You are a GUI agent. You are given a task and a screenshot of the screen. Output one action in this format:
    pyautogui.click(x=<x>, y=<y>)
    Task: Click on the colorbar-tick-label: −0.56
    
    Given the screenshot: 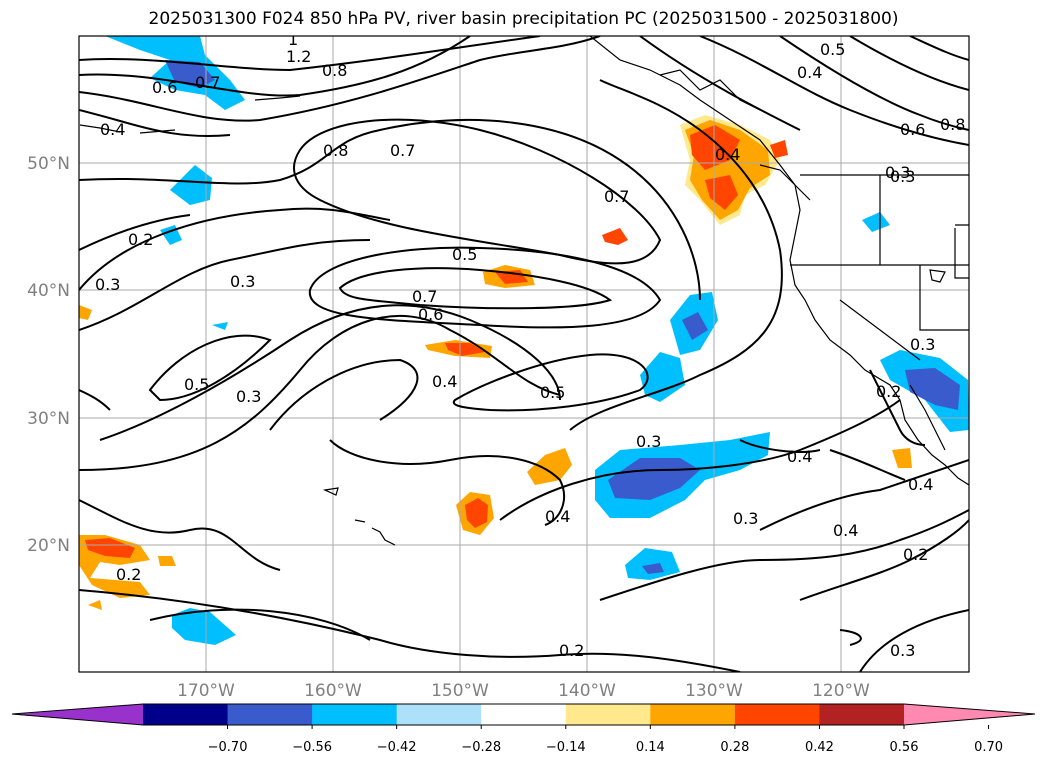 What is the action you would take?
    pyautogui.click(x=312, y=747)
    